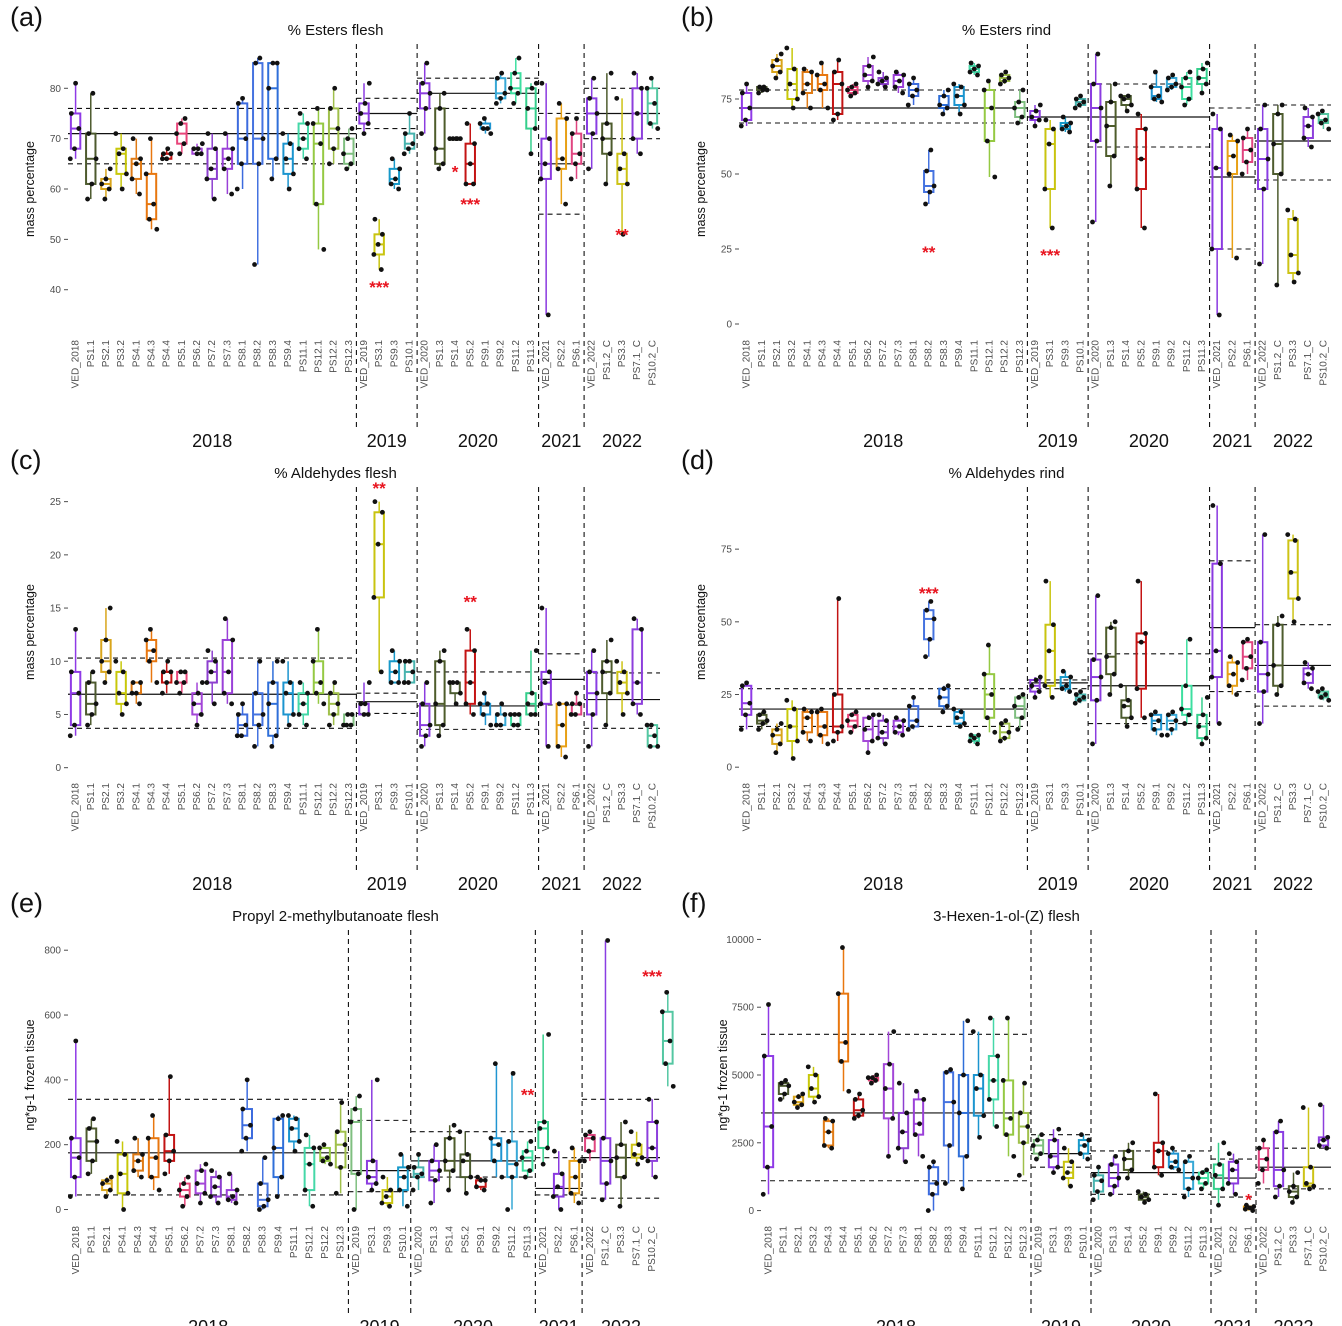 This screenshot has width=1342, height=1326. I want to click on x-tick-label: PS10.1, so click(410, 356).